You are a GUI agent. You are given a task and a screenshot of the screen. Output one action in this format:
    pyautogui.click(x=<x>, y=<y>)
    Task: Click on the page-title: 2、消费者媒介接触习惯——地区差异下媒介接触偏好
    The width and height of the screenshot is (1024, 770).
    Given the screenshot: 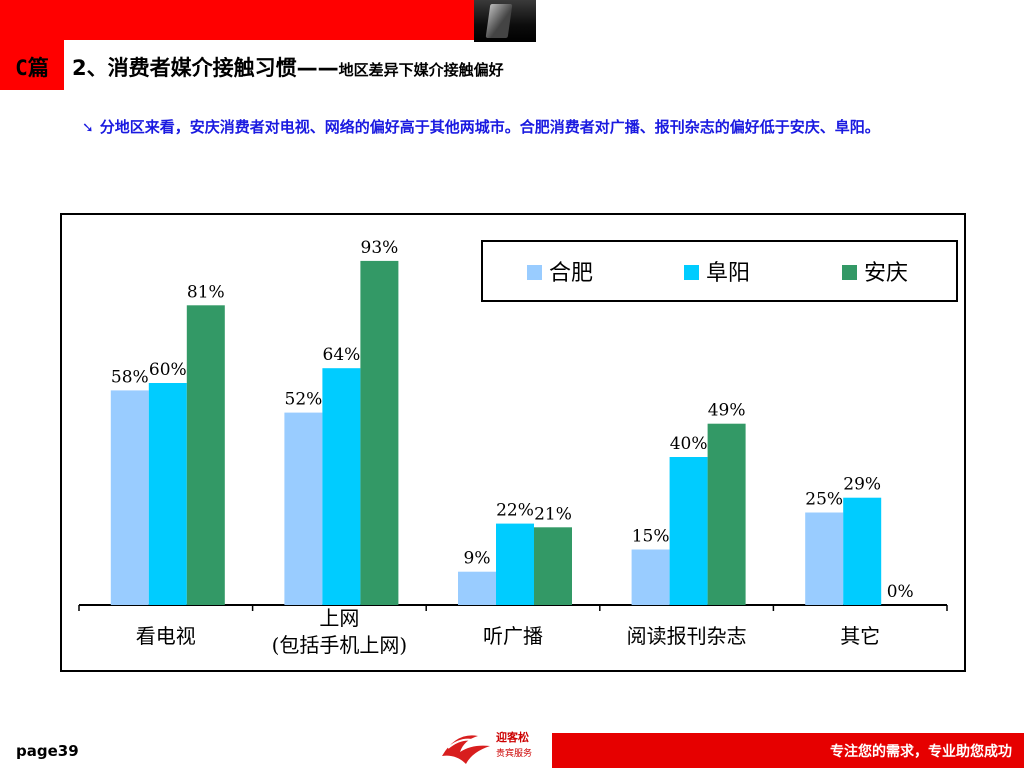 What is the action you would take?
    pyautogui.click(x=288, y=67)
    